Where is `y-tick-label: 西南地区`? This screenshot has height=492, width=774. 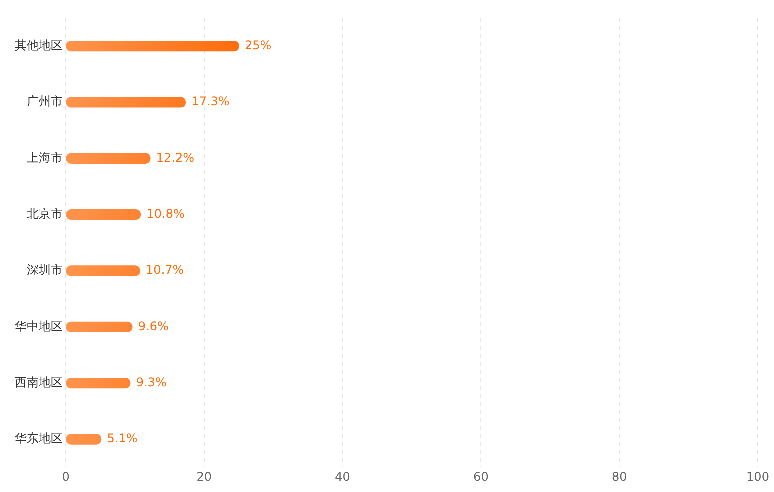 y-tick-label: 西南地区 is located at coordinates (39, 382).